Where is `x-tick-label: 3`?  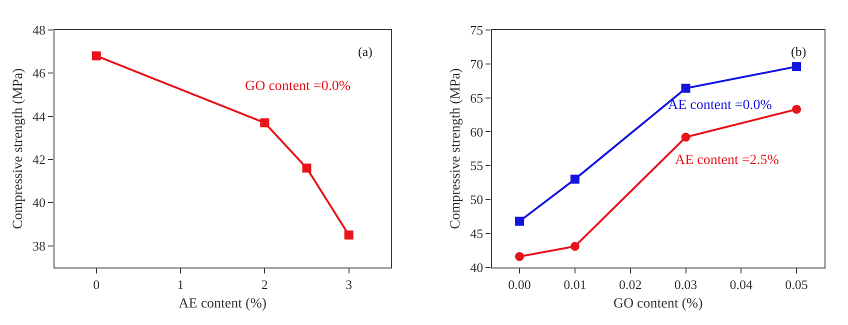 x-tick-label: 3 is located at coordinates (349, 284).